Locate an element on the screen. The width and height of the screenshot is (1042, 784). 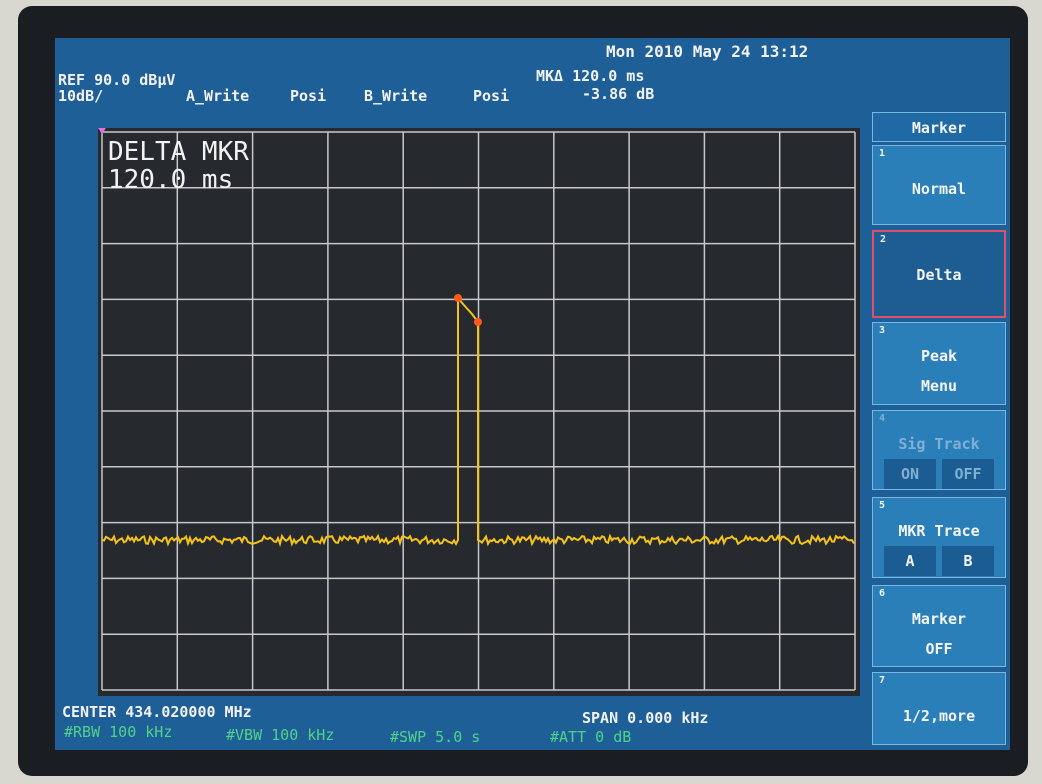
softkey: 2 Delta is located at coordinates (939, 274).